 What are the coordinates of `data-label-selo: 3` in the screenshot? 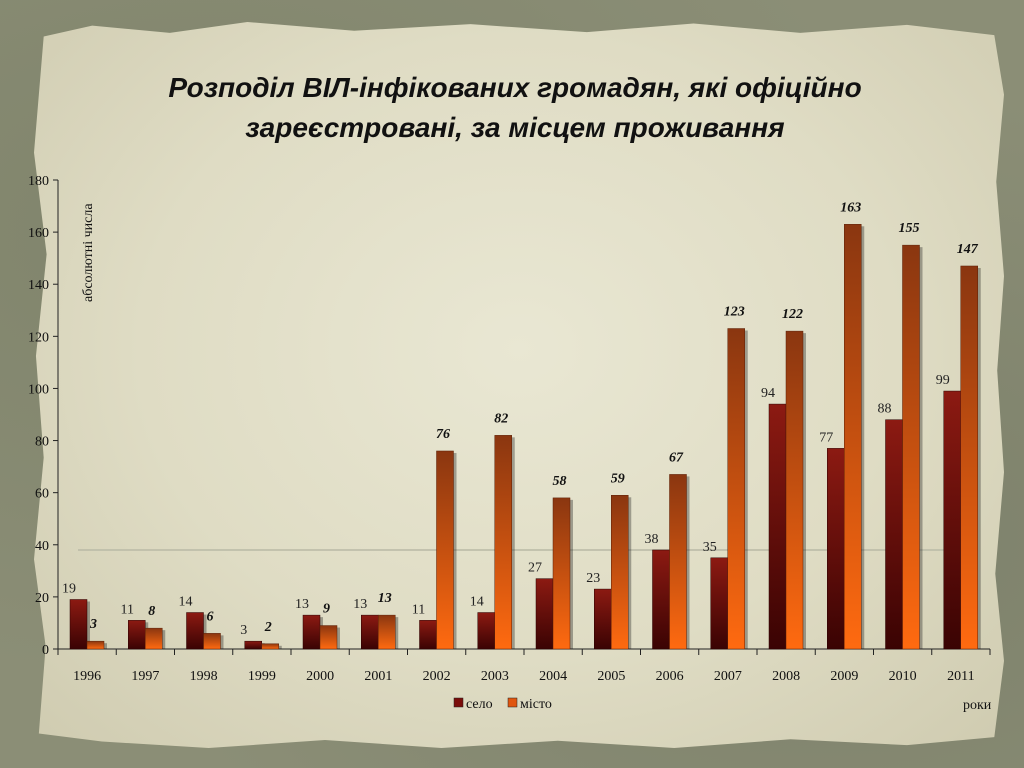 It's located at (243, 630).